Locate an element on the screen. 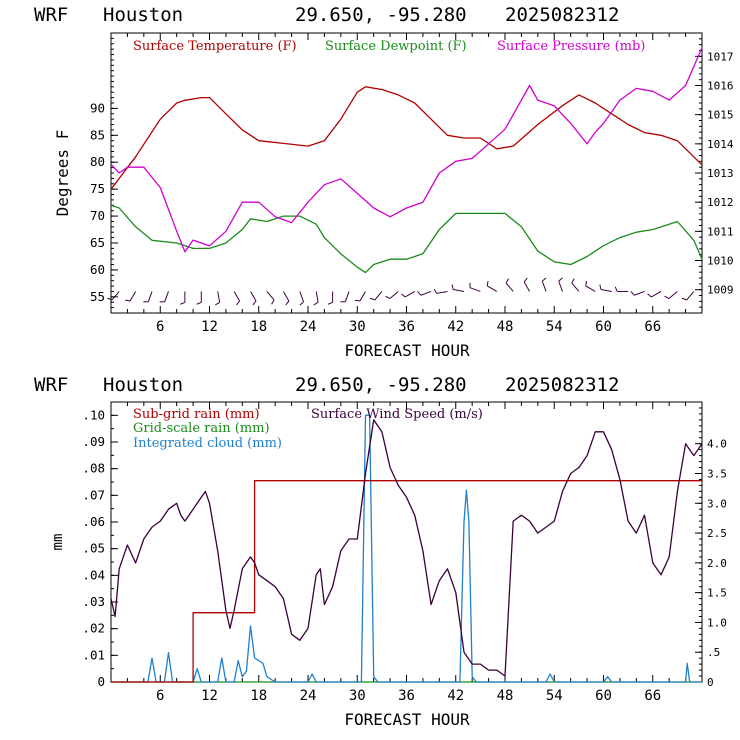  chart1-y2-tick-label: 1012 is located at coordinates (720, 202).